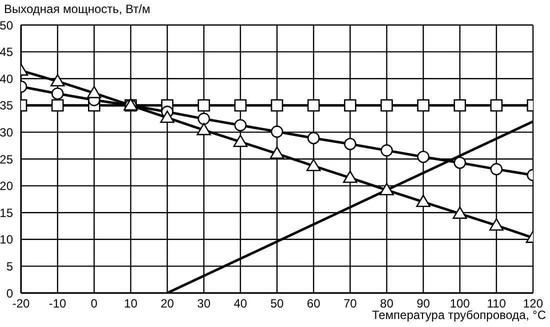 This screenshot has height=327, width=550. Describe the element at coordinates (460, 303) in the screenshot. I see `x-tick-label: 100` at that location.